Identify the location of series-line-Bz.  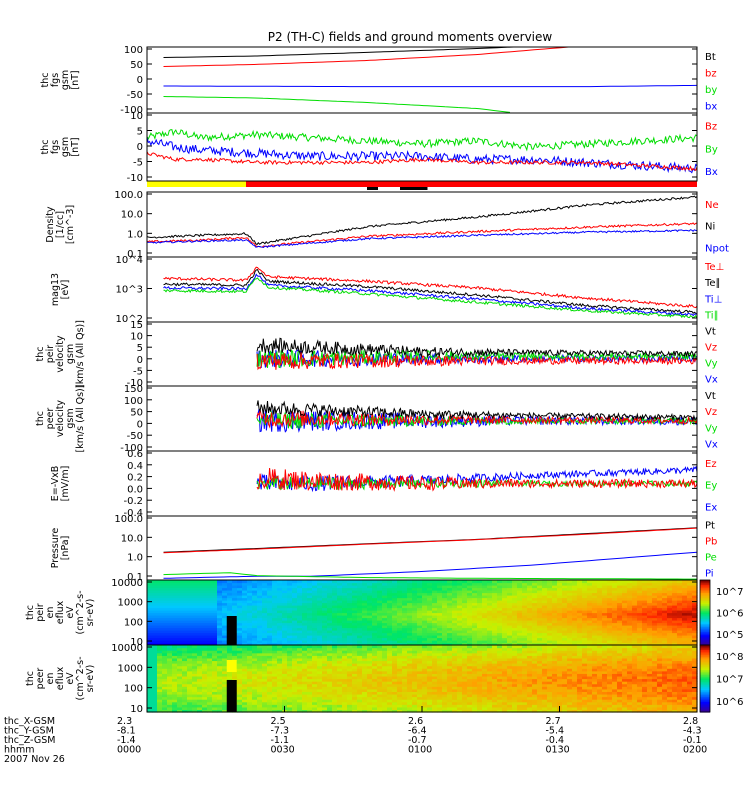
(422, 161).